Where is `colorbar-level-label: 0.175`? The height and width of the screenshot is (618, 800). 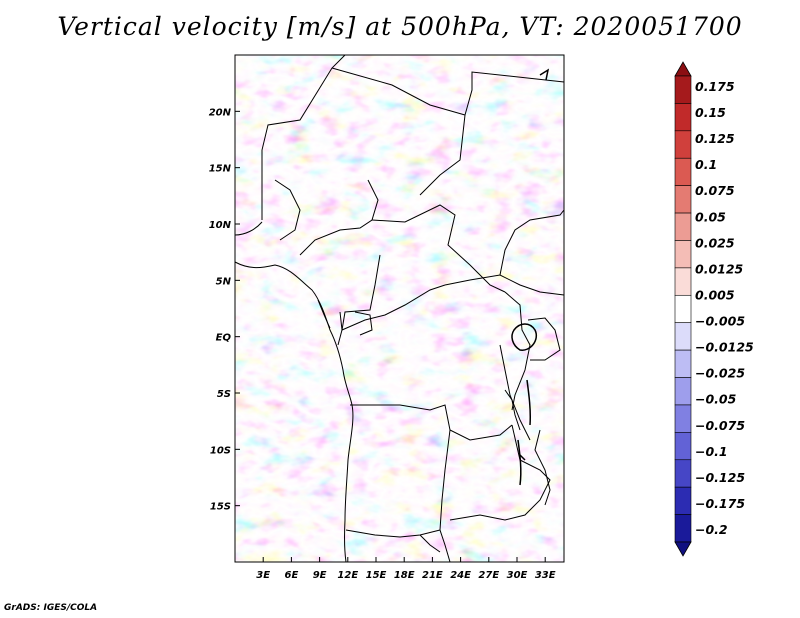 colorbar-level-label: 0.175 is located at coordinates (715, 86).